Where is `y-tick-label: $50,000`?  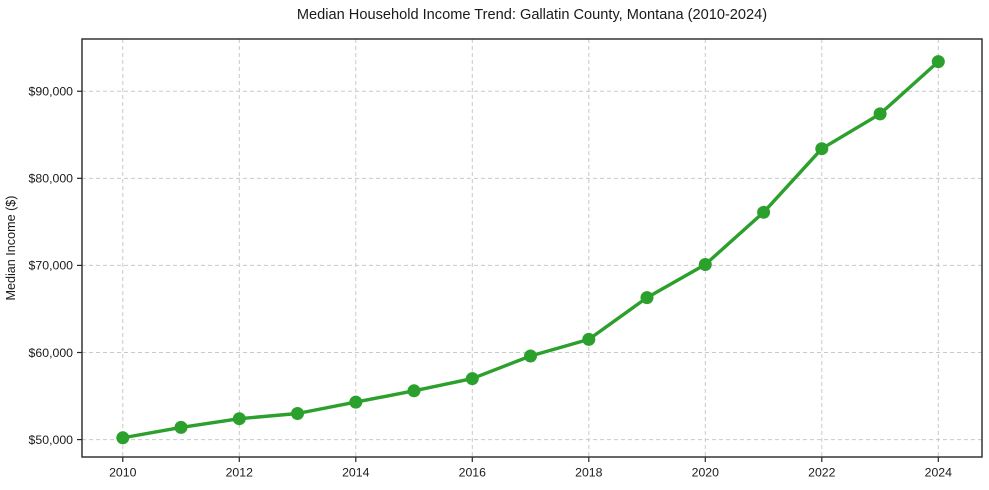 y-tick-label: $50,000 is located at coordinates (51, 440).